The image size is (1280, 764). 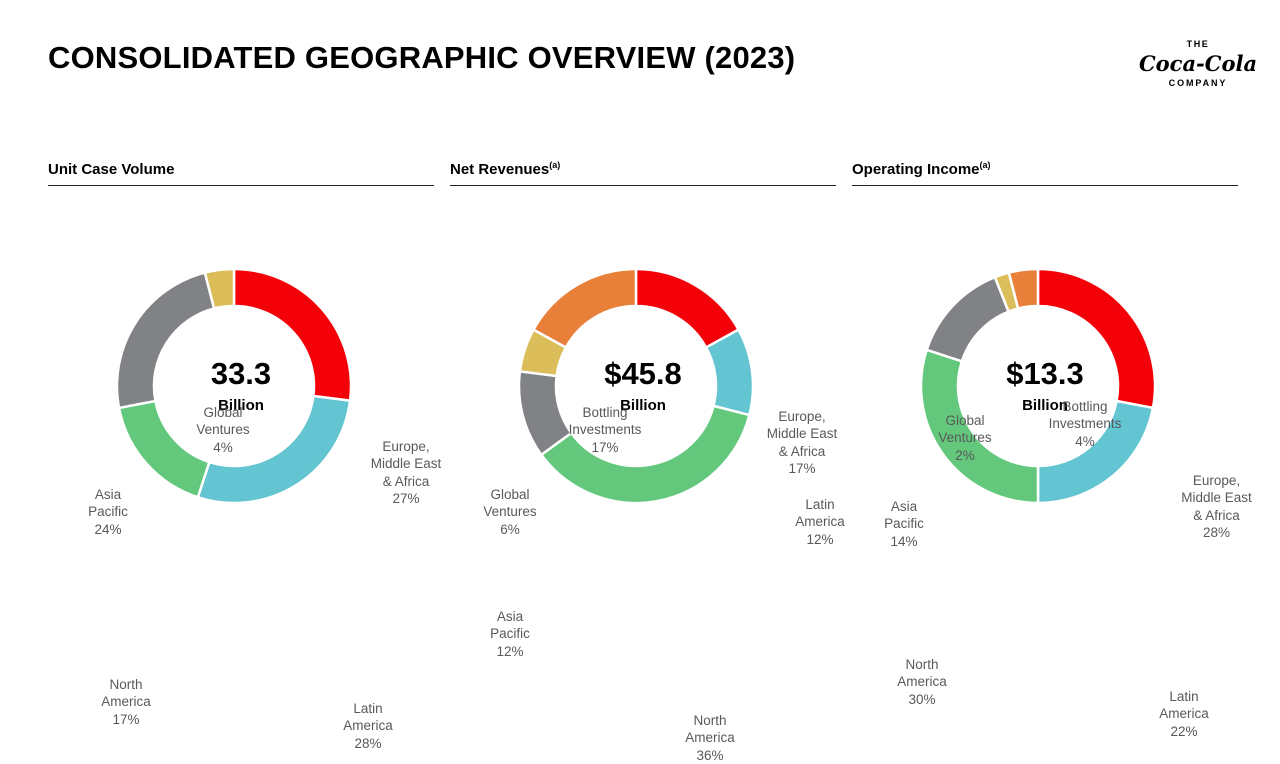 What do you see at coordinates (1216, 506) in the screenshot?
I see `segment-label-europe-middle-east-africa: Europe, Middle East & Africa 28%` at bounding box center [1216, 506].